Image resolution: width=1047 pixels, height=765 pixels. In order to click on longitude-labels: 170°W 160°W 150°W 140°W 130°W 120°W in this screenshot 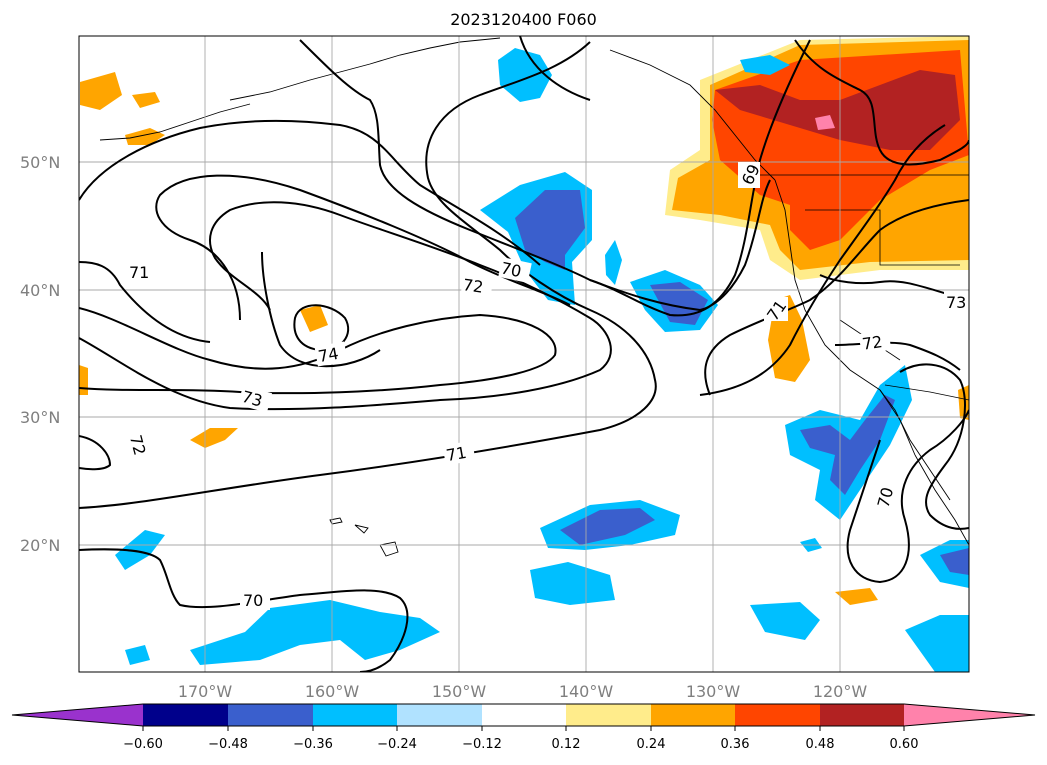, I will do `click(523, 691)`.